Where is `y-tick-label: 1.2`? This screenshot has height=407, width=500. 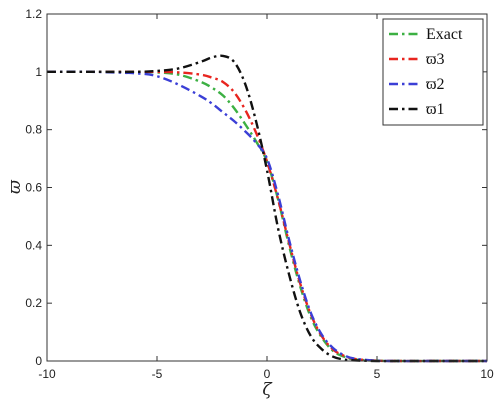
y-tick-label: 1.2 is located at coordinates (33, 14).